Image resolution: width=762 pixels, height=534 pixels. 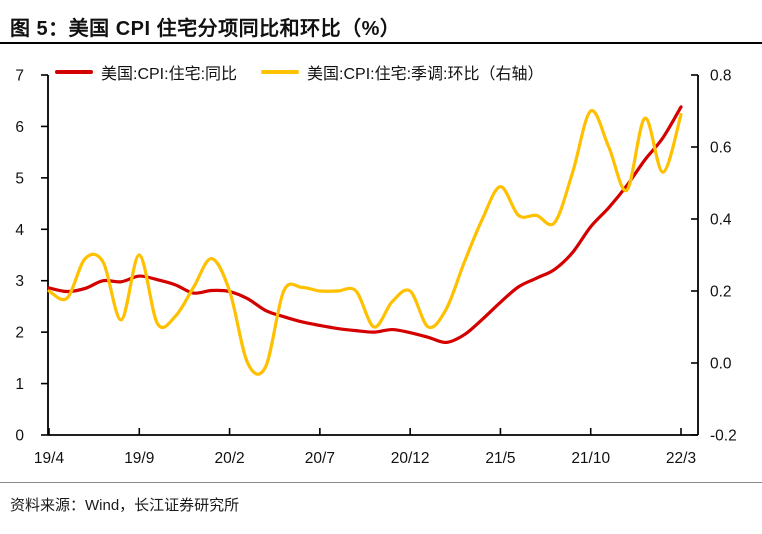 What do you see at coordinates (320, 458) in the screenshot?
I see `x-tick-label: 20/7` at bounding box center [320, 458].